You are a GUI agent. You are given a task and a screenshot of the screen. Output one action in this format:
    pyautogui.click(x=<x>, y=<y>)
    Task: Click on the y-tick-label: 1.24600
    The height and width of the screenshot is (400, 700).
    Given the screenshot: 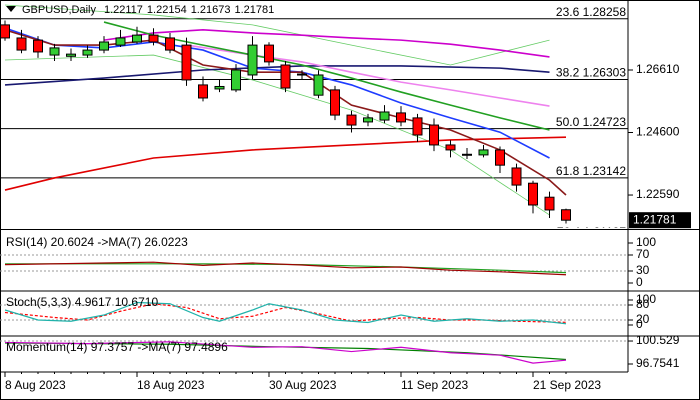 What is the action you would take?
    pyautogui.click(x=658, y=132)
    